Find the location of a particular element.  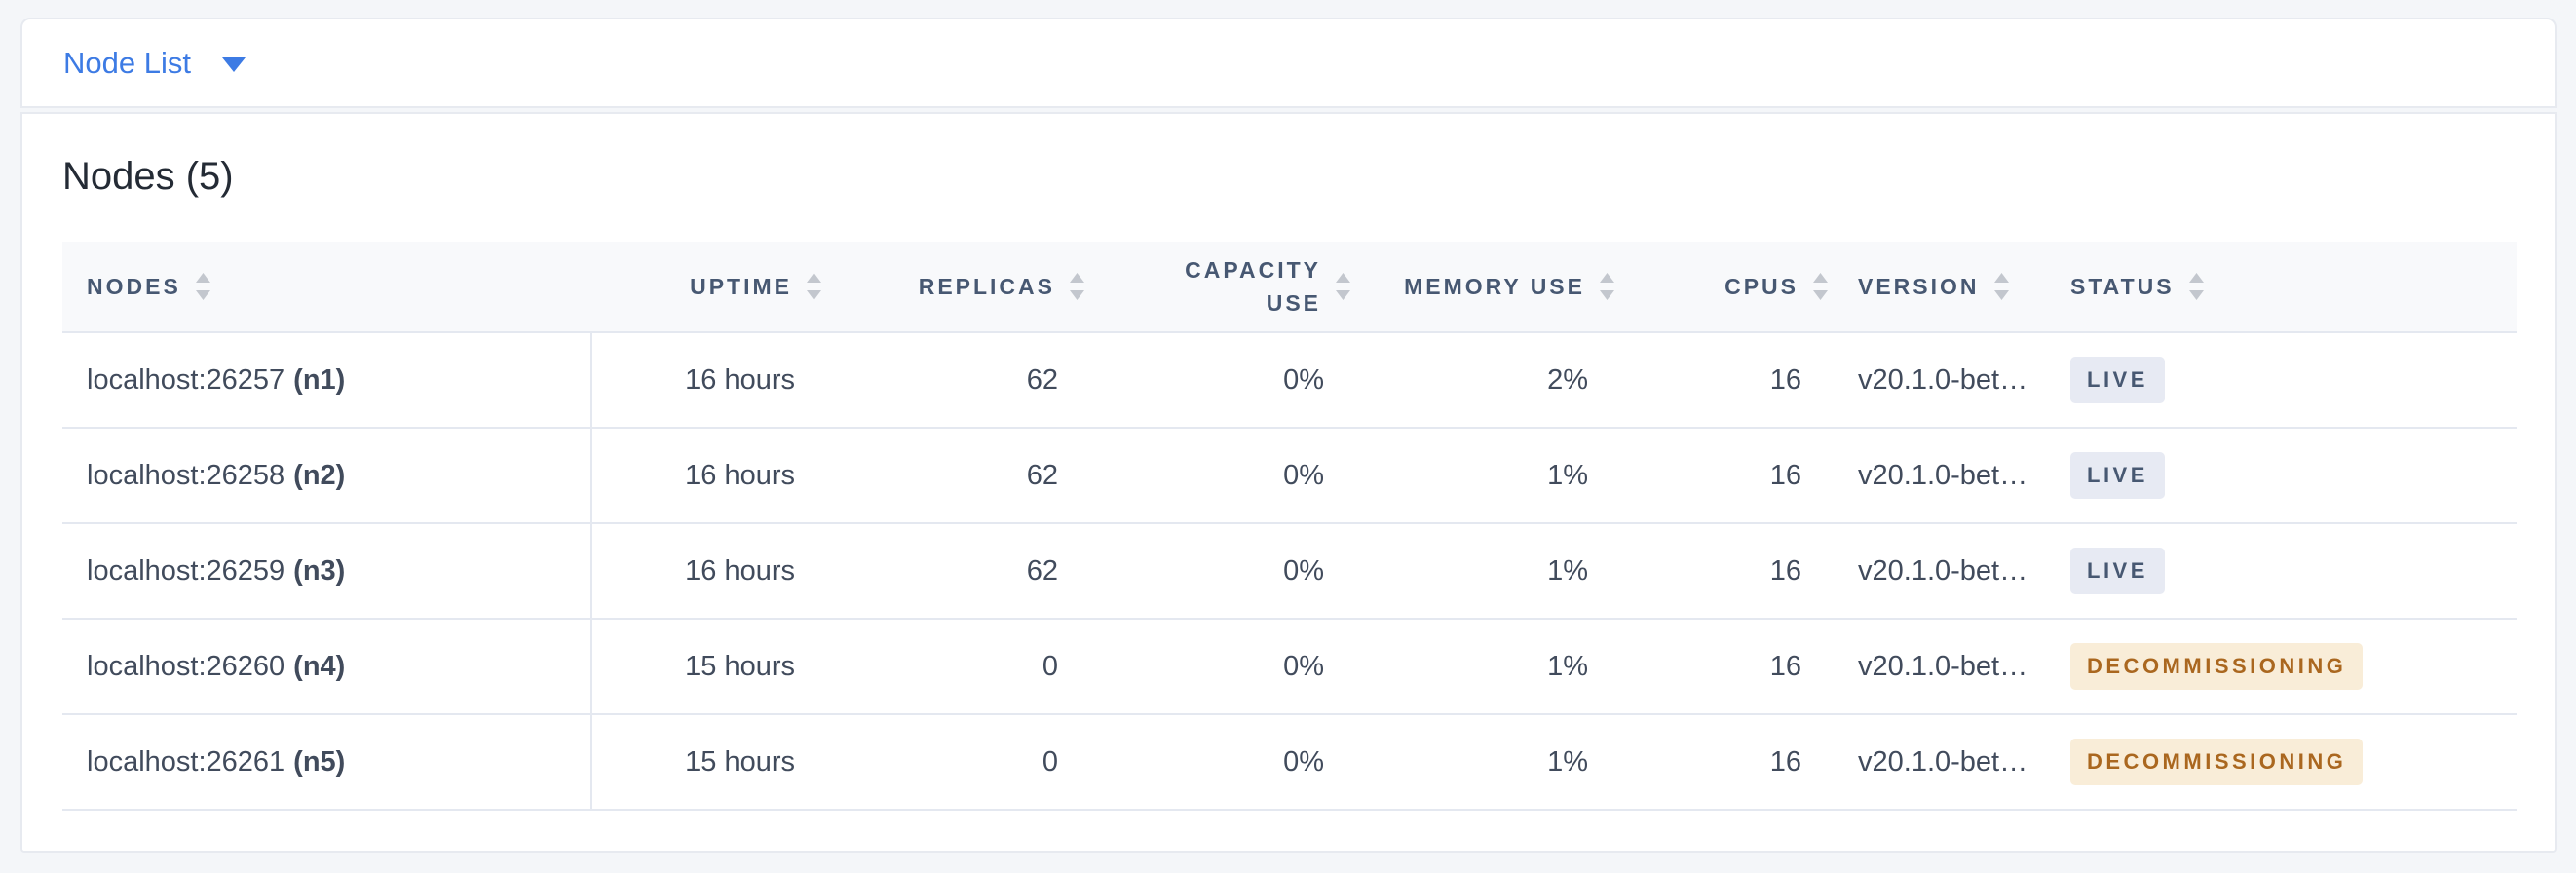

node-id: (n3) is located at coordinates (319, 570).